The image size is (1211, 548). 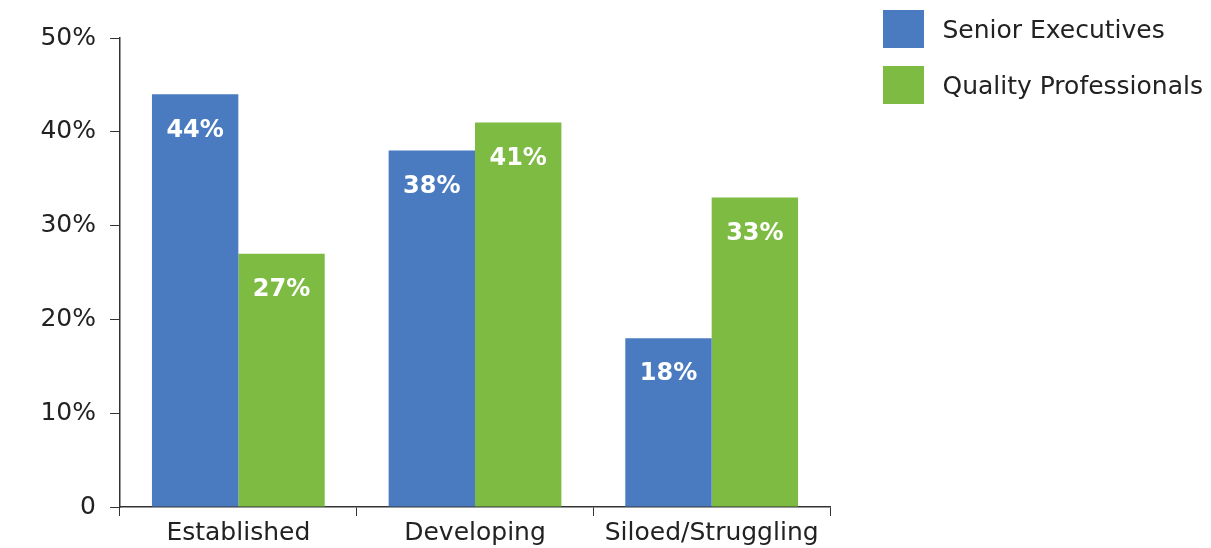 What do you see at coordinates (668, 372) in the screenshot?
I see `data-label: 18%` at bounding box center [668, 372].